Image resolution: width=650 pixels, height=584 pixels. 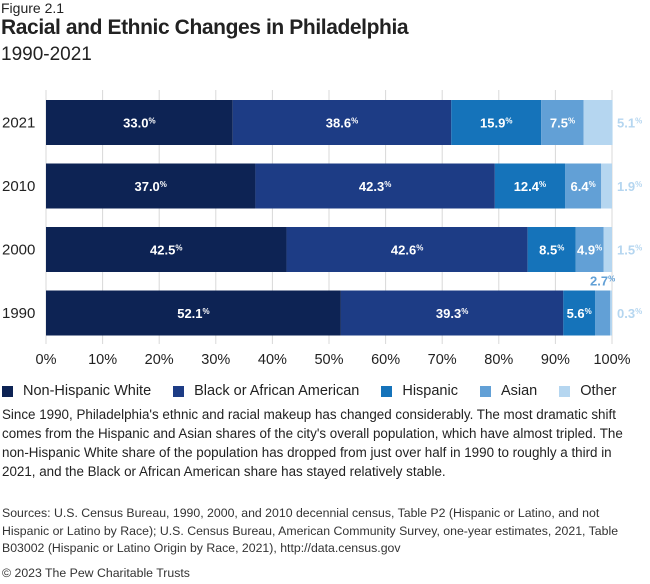 I want to click on x-tick-label: 80%, so click(x=498, y=360).